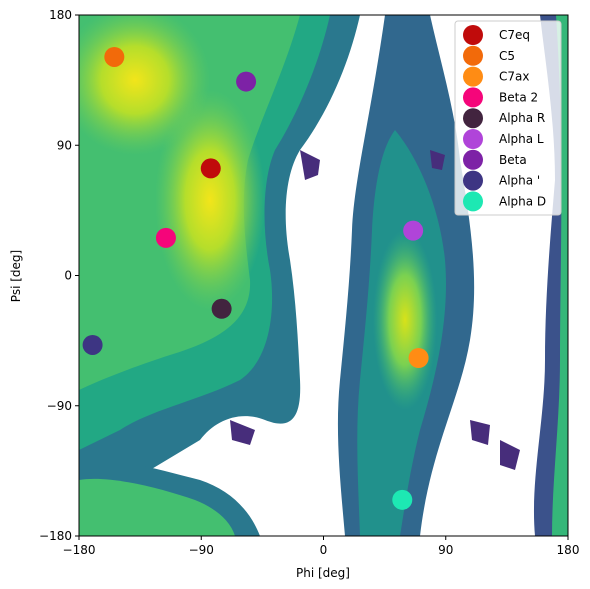  Describe the element at coordinates (514, 35) in the screenshot. I see `legend-label: C7eq` at that location.